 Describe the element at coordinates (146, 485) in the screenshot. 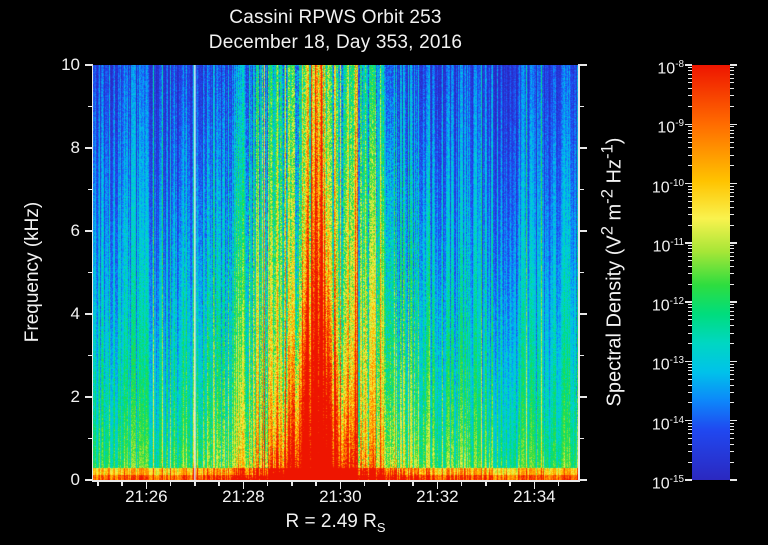

I see `x-major-tick` at that location.